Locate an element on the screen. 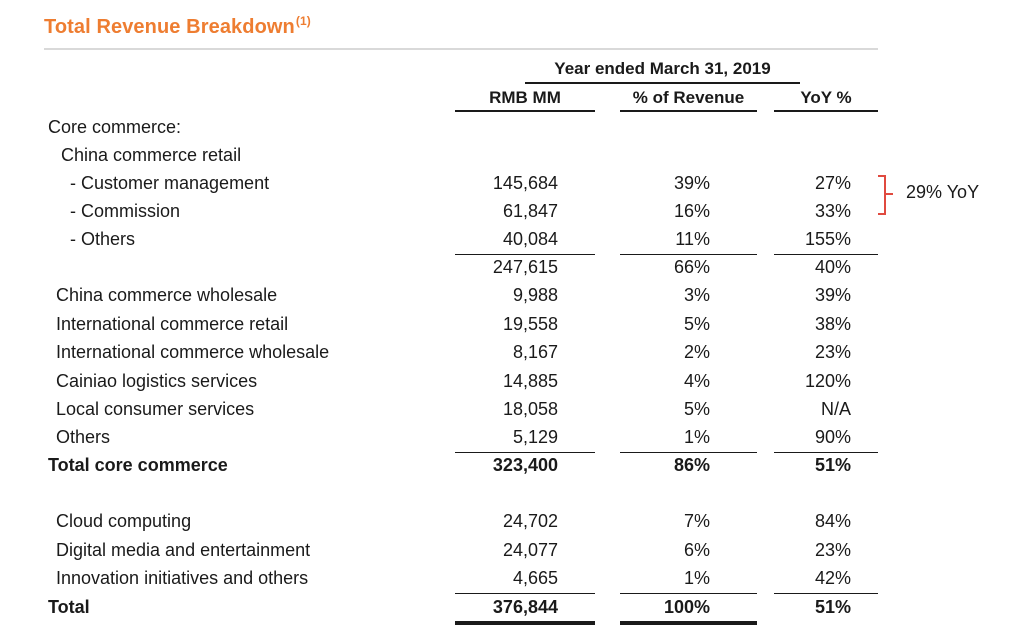 The height and width of the screenshot is (637, 1024). title-footnote: (1) is located at coordinates (303, 21).